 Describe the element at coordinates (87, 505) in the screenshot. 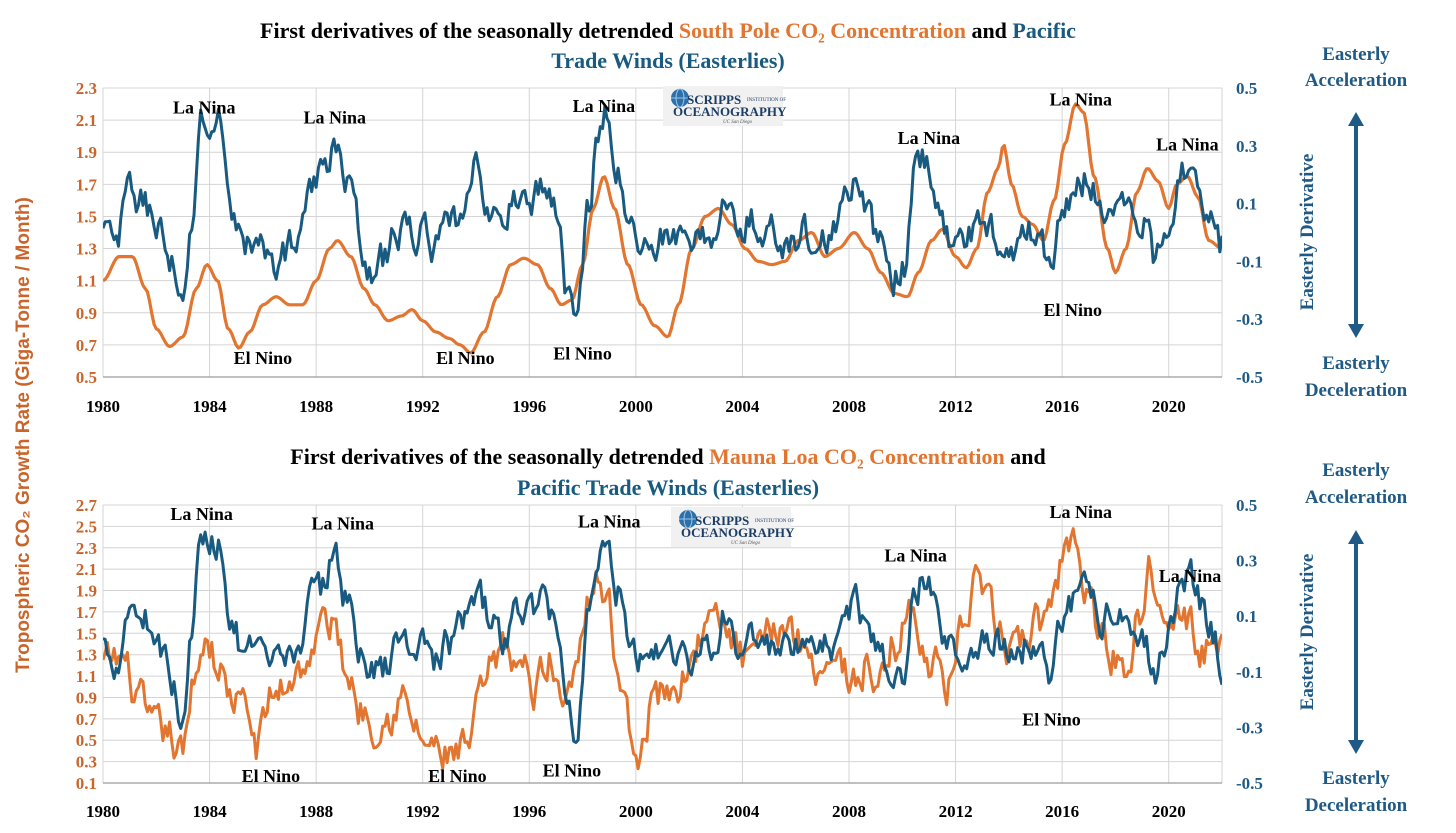

I see `y-tick-label-left: 2.7` at that location.